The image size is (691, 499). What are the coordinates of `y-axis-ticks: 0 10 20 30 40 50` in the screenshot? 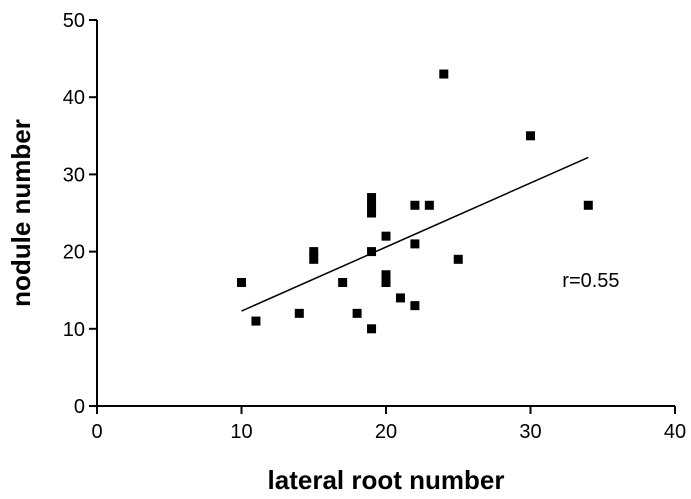 It's located at (80, 214).